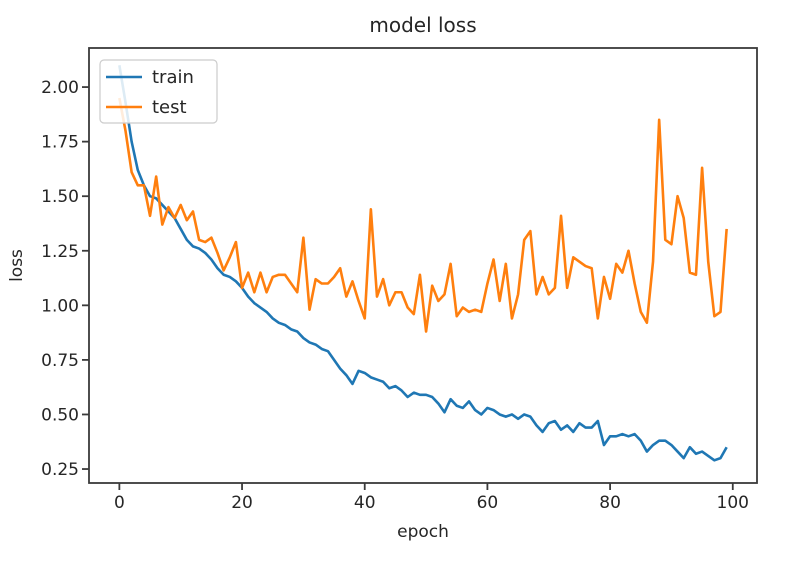 This screenshot has height=564, width=788. What do you see at coordinates (733, 503) in the screenshot?
I see `x-tick-label: 100` at bounding box center [733, 503].